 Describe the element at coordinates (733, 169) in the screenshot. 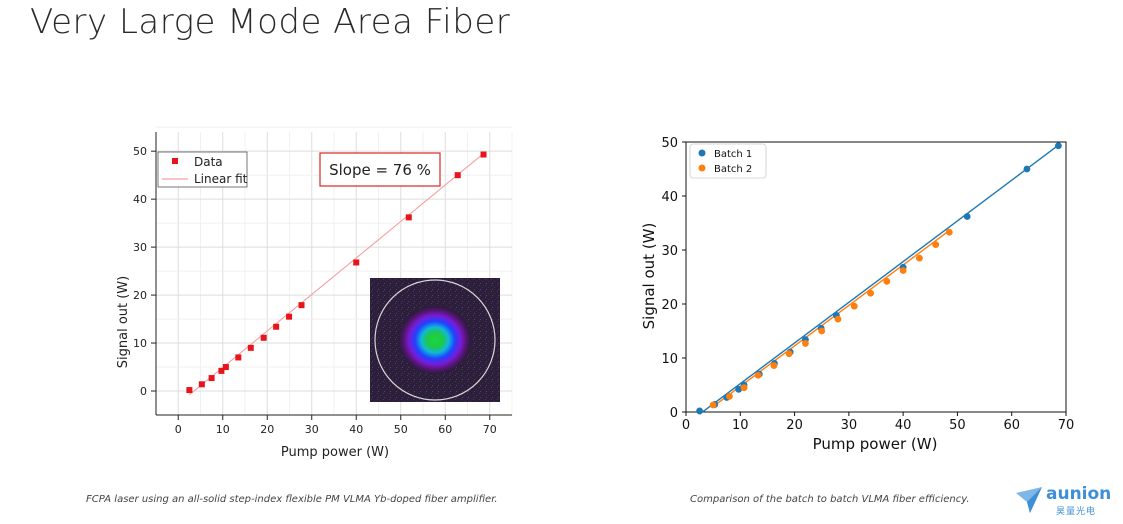

I see `legend-label-batch2: Batch 2` at that location.